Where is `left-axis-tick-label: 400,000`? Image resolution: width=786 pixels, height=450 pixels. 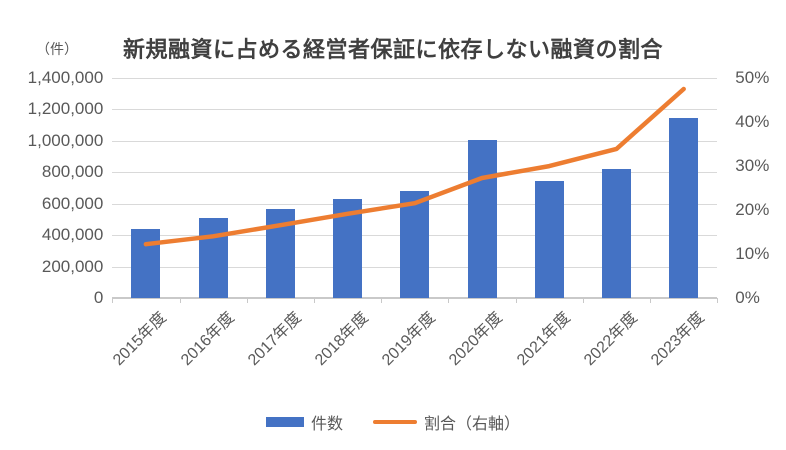 left-axis-tick-label: 400,000 is located at coordinates (72, 234).